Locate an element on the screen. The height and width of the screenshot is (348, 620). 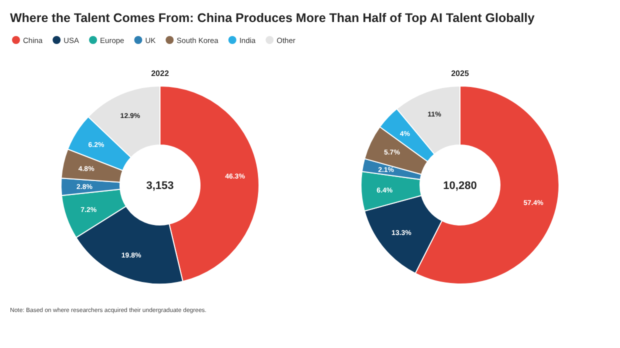
text: 3,153 is located at coordinates (160, 186).